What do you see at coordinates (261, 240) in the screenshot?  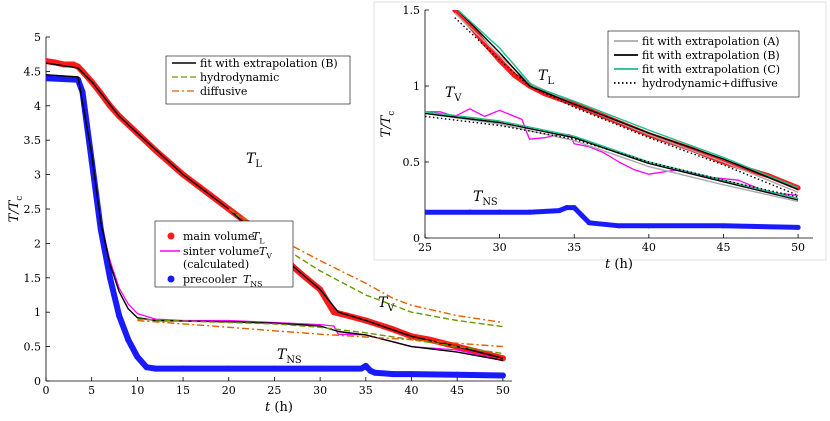 I see `legend-bottom-sym-main-volume-sub: L` at bounding box center [261, 240].